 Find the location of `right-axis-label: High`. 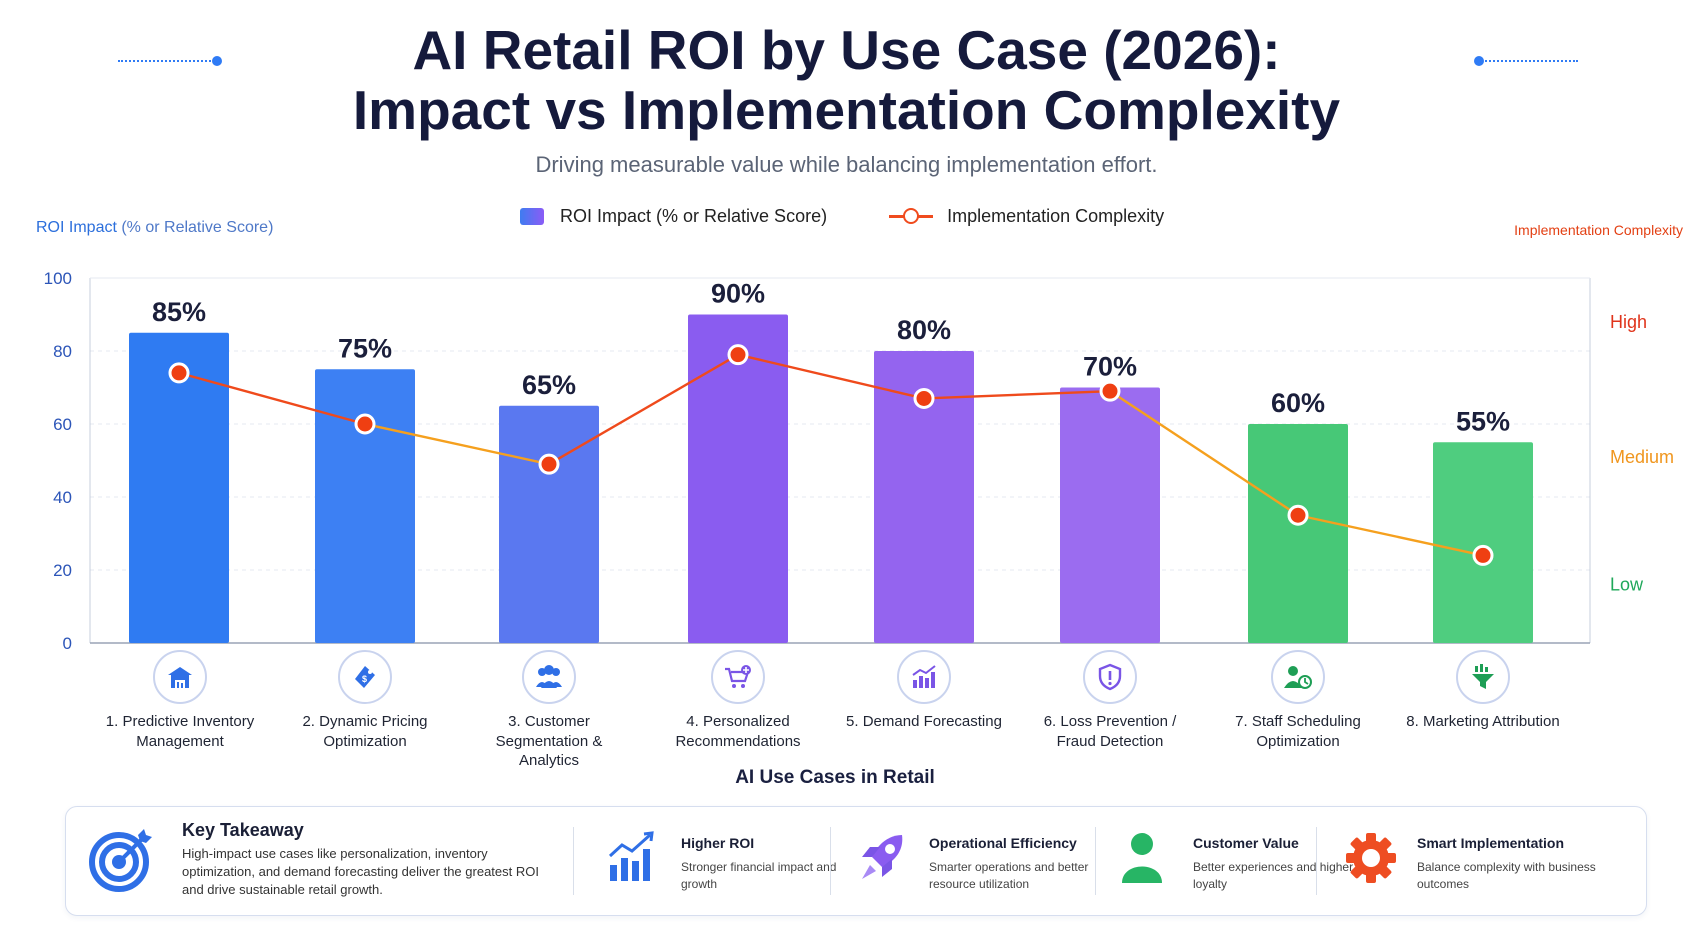

right-axis-label: High is located at coordinates (1628, 322).